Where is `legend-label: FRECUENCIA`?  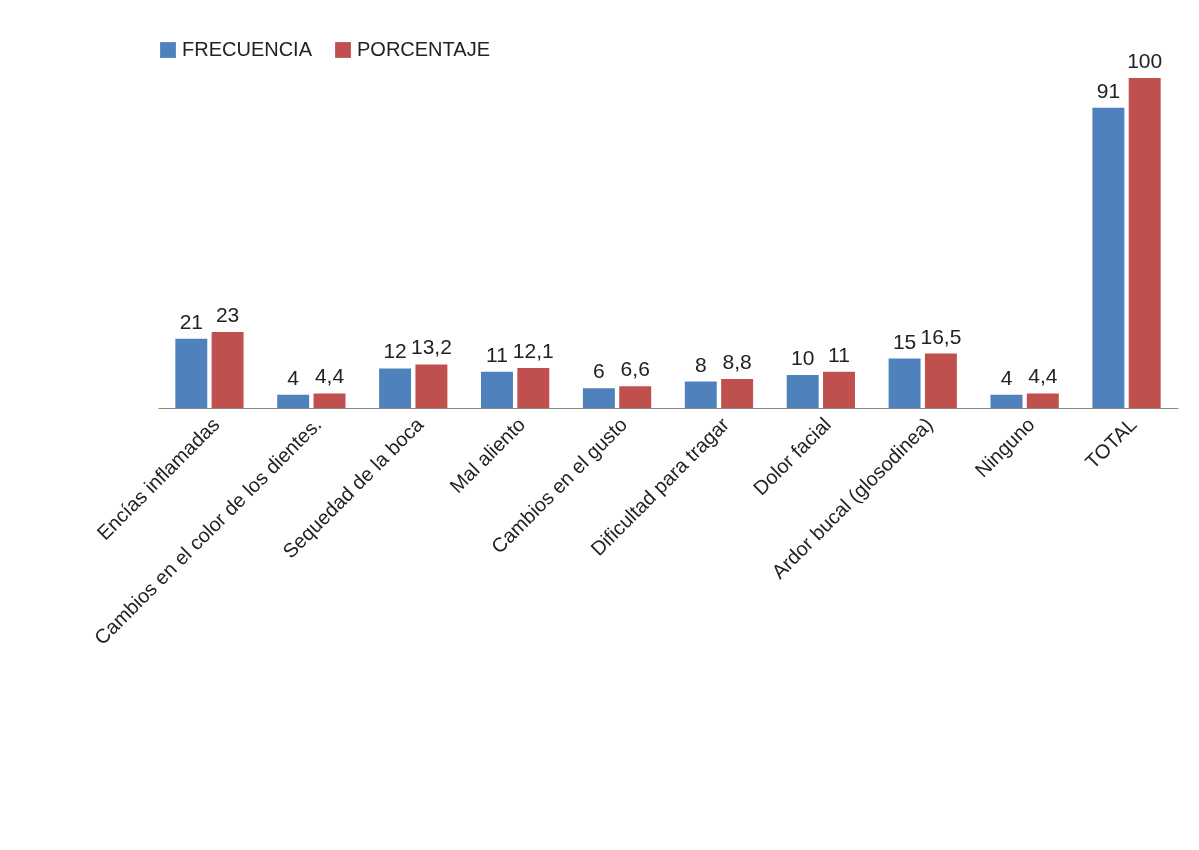
legend-label: FRECUENCIA is located at coordinates (247, 49).